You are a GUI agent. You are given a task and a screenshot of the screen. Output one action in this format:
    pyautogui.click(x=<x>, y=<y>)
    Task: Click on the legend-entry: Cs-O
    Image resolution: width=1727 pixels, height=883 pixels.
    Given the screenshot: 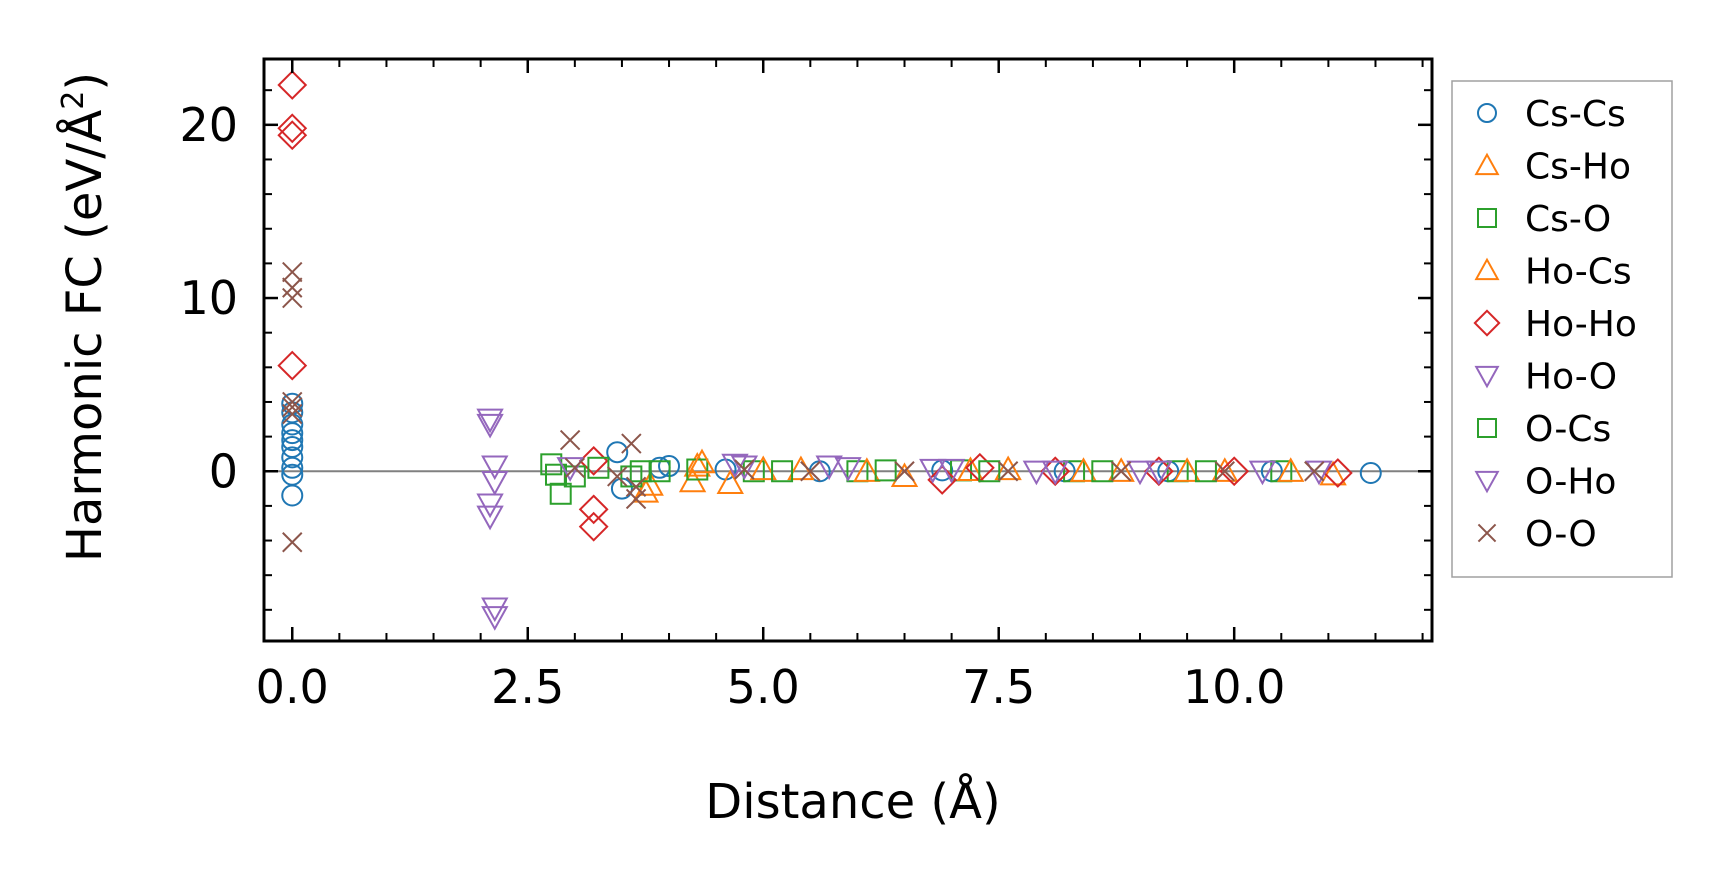 What is the action you would take?
    pyautogui.click(x=1544, y=219)
    